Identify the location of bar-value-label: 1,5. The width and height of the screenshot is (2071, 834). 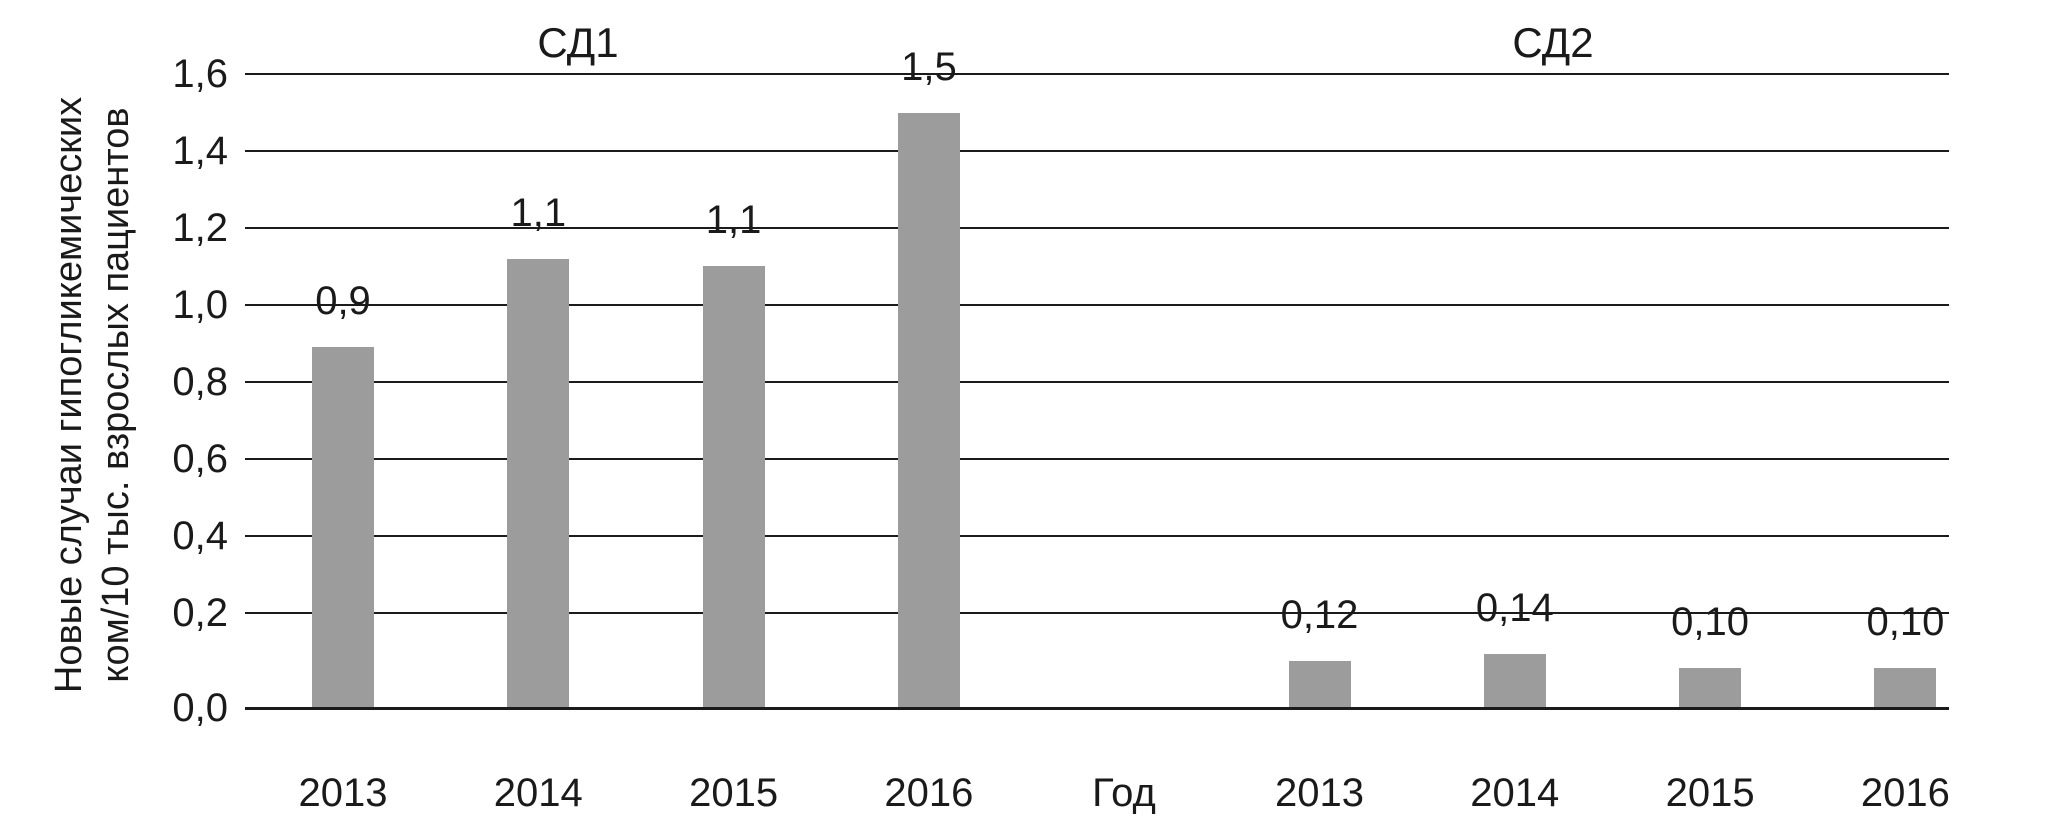
(929, 67).